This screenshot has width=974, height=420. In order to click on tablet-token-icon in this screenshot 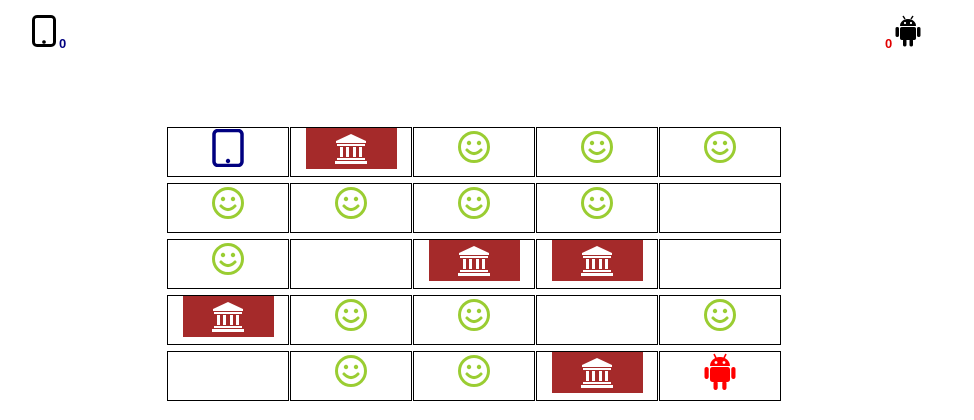, I will do `click(228, 148)`.